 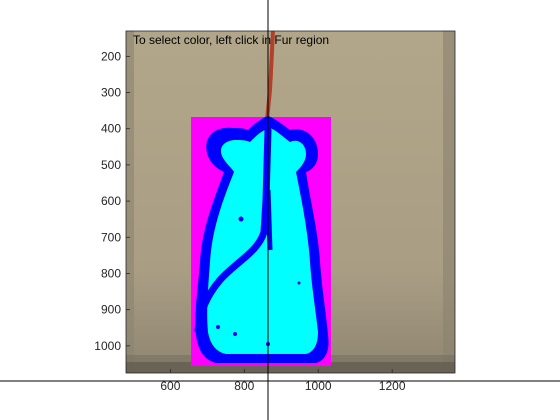 I want to click on y-tick-label: 900, so click(x=111, y=310).